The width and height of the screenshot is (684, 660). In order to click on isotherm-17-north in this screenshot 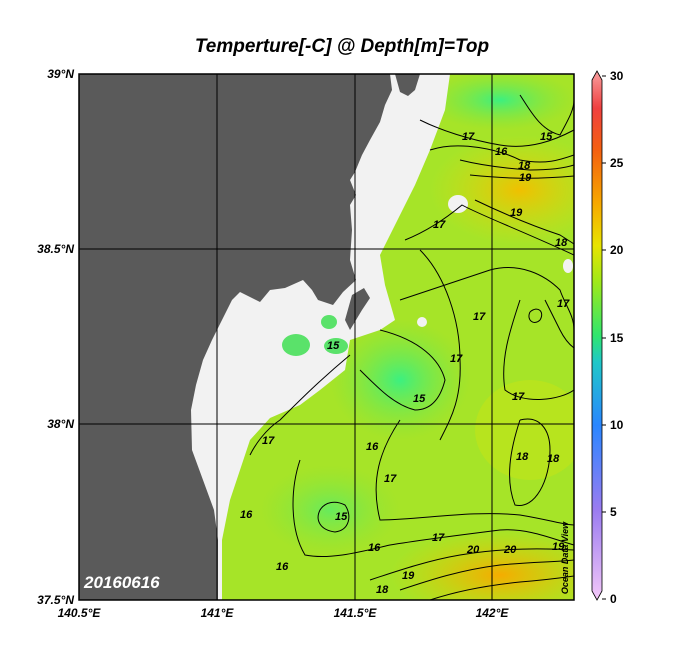, I will do `click(496, 133)`.